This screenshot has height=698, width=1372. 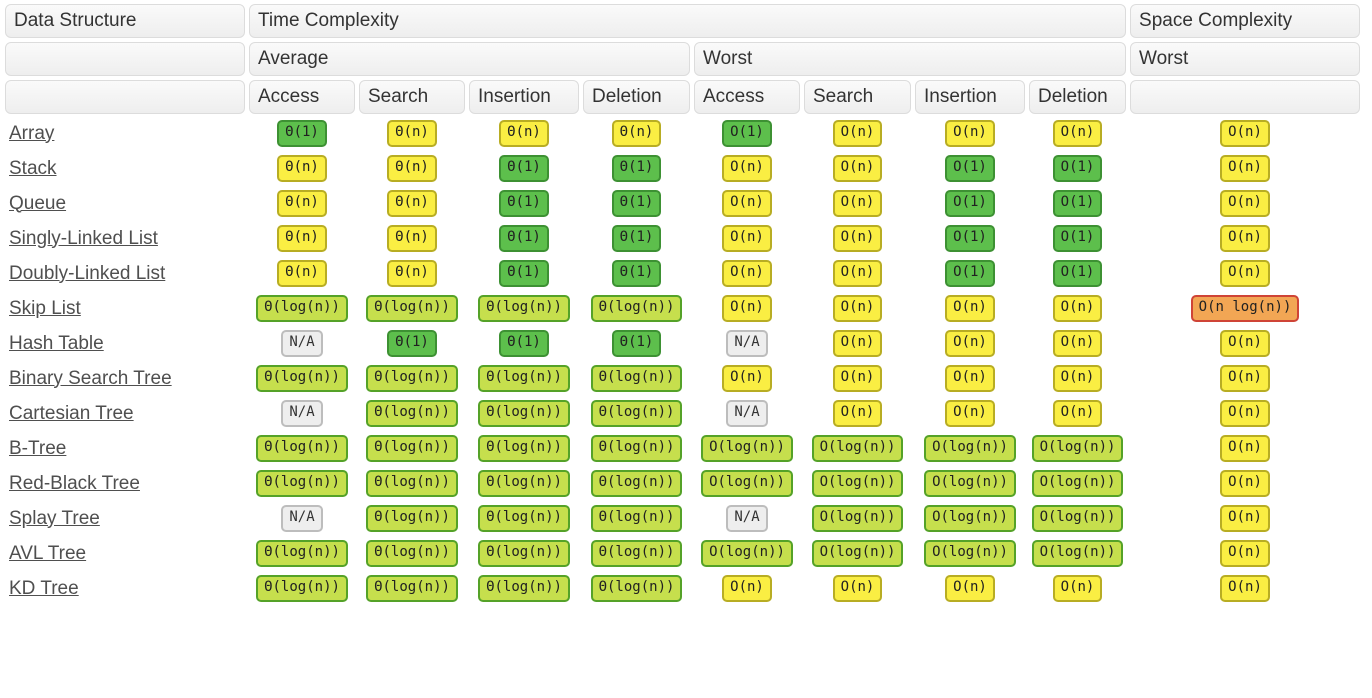 What do you see at coordinates (910, 59) in the screenshot?
I see `header-worst: Worst` at bounding box center [910, 59].